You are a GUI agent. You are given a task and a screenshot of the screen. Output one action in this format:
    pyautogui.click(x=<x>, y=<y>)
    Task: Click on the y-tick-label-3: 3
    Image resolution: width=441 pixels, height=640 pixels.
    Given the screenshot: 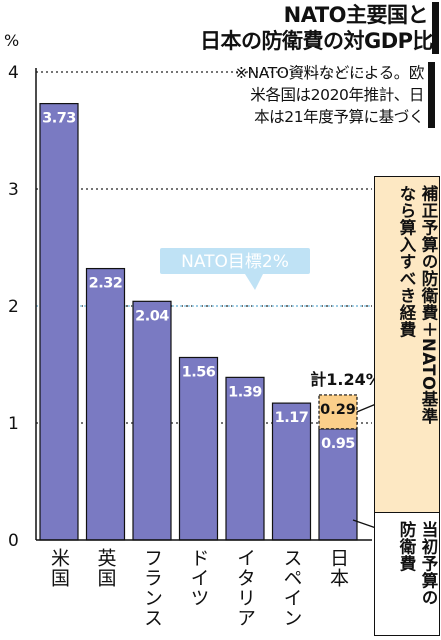 What is the action you would take?
    pyautogui.click(x=13, y=190)
    